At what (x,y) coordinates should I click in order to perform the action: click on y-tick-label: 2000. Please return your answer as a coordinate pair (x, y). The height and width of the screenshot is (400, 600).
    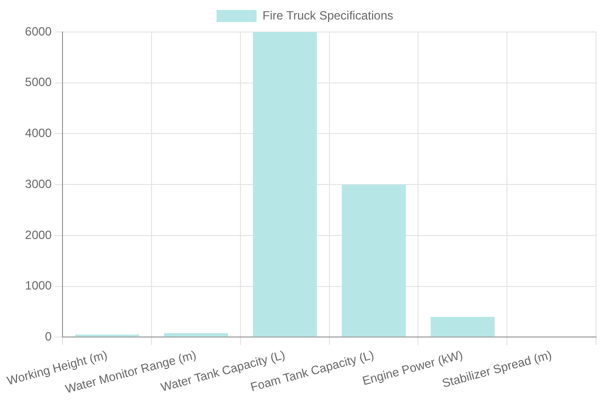
    Looking at the image, I should click on (38, 235).